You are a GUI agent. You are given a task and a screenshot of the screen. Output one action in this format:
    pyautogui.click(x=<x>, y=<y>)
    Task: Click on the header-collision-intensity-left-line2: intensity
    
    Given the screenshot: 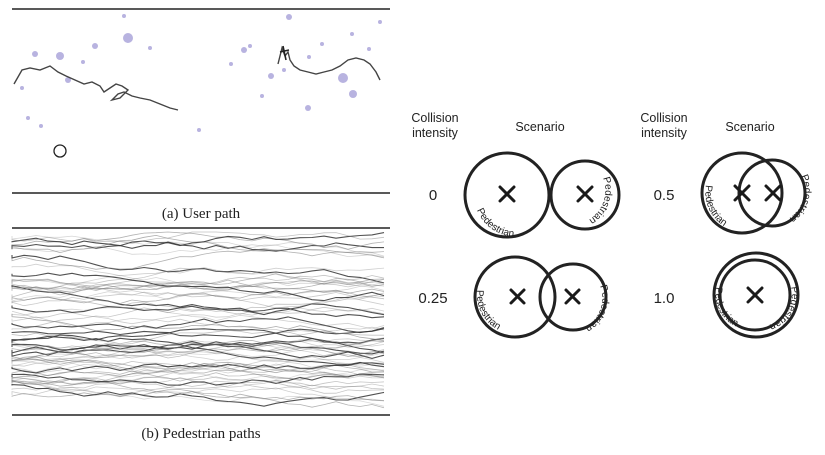 What is the action you would take?
    pyautogui.click(x=435, y=133)
    